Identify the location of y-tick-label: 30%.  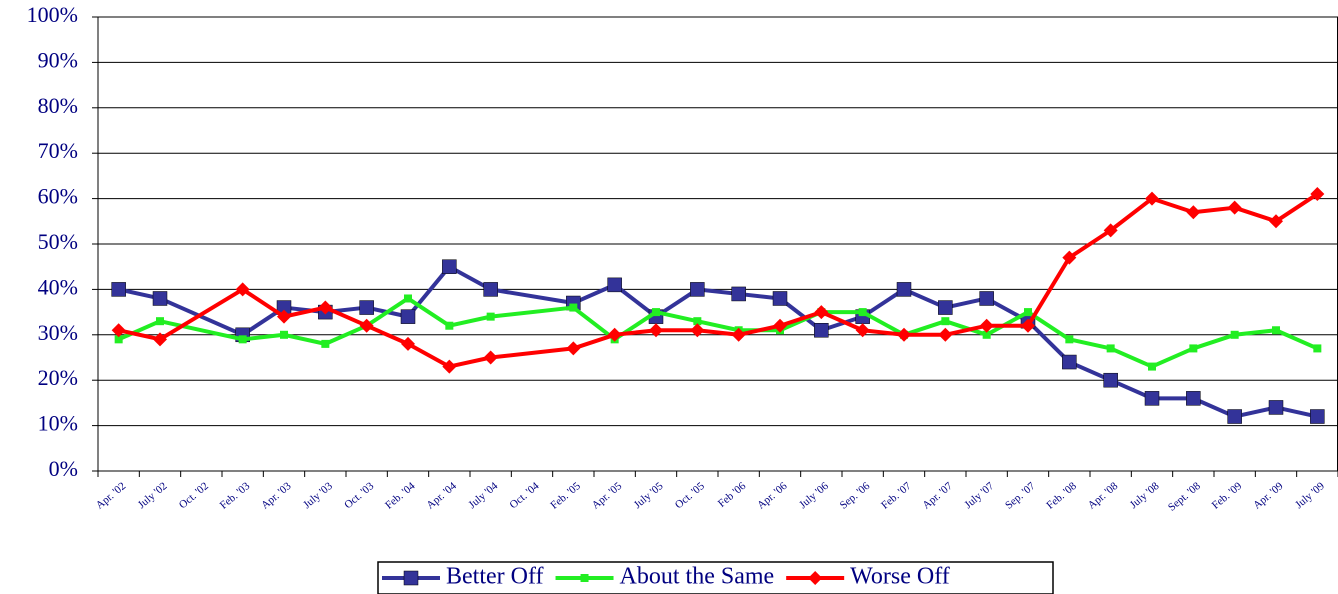
(58, 332).